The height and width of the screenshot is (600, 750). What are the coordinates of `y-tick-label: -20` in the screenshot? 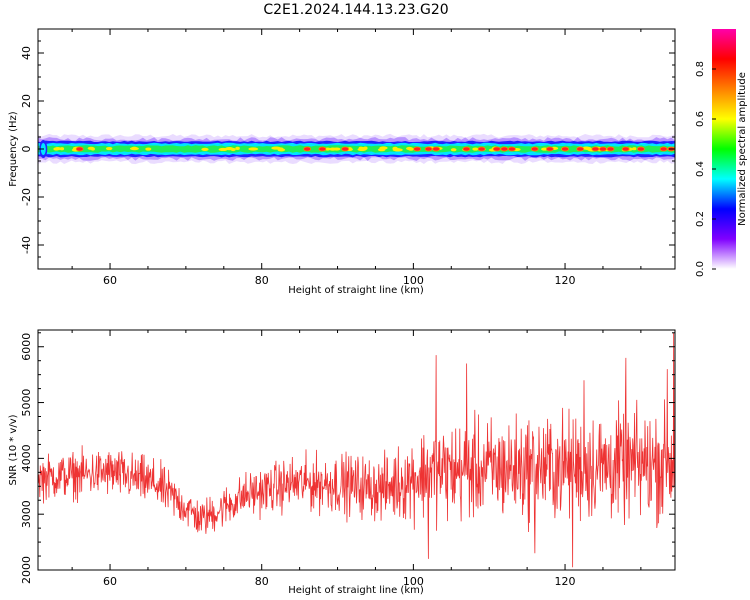 It's located at (26, 197).